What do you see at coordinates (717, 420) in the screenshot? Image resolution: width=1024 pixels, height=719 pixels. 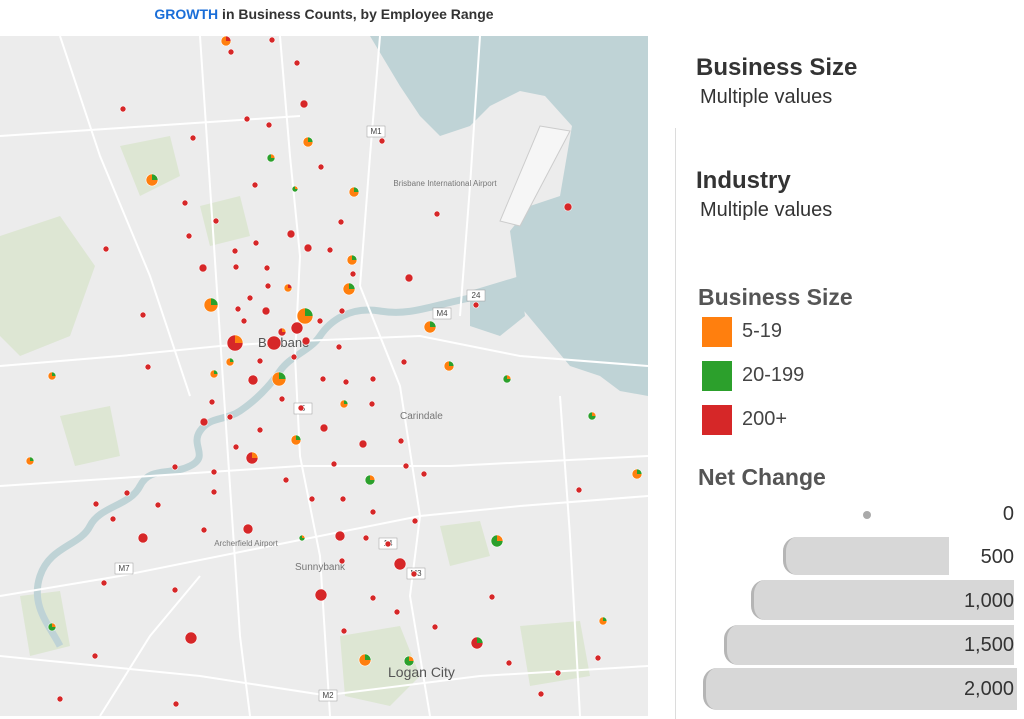 I see `legend-swatch-200-plus` at bounding box center [717, 420].